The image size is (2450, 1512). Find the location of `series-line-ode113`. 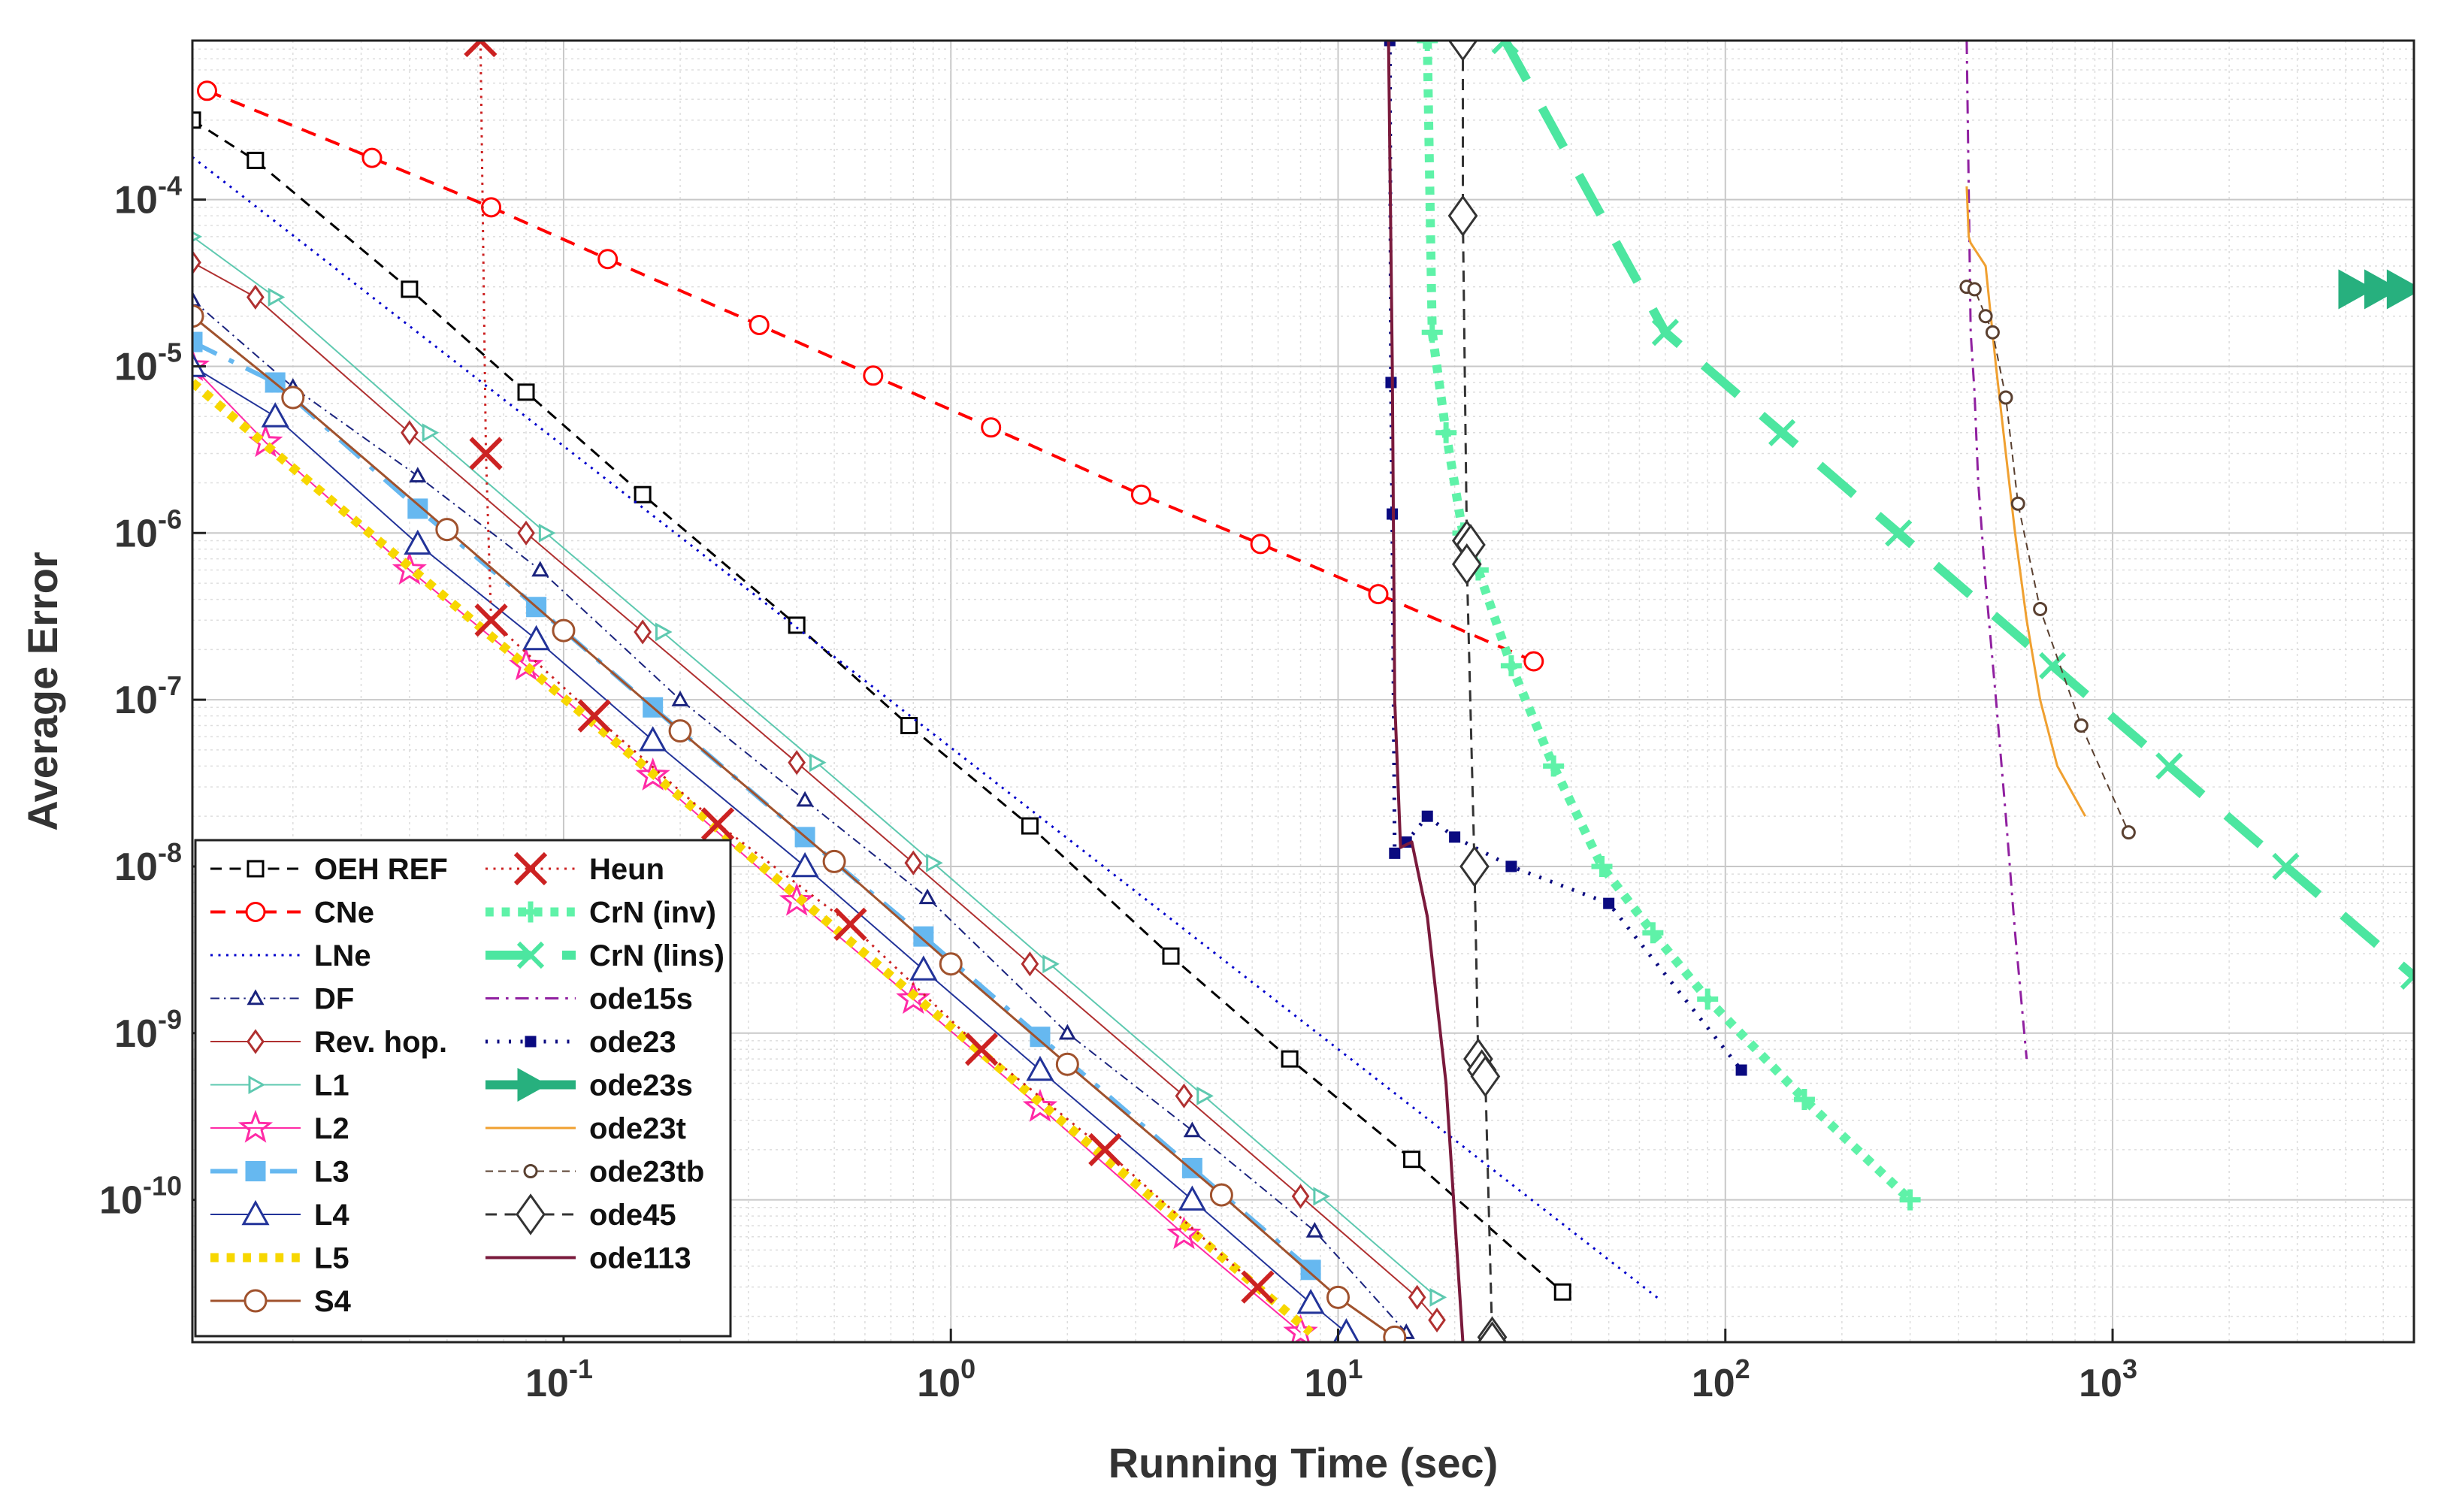

series-line-ode113 is located at coordinates (1426, 691).